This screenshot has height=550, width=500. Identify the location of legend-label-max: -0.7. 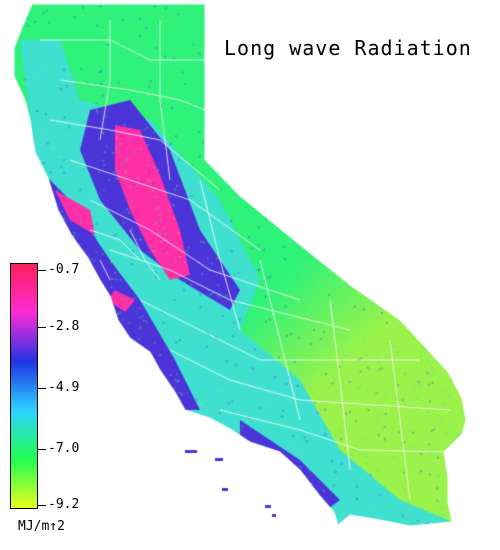
(64, 269).